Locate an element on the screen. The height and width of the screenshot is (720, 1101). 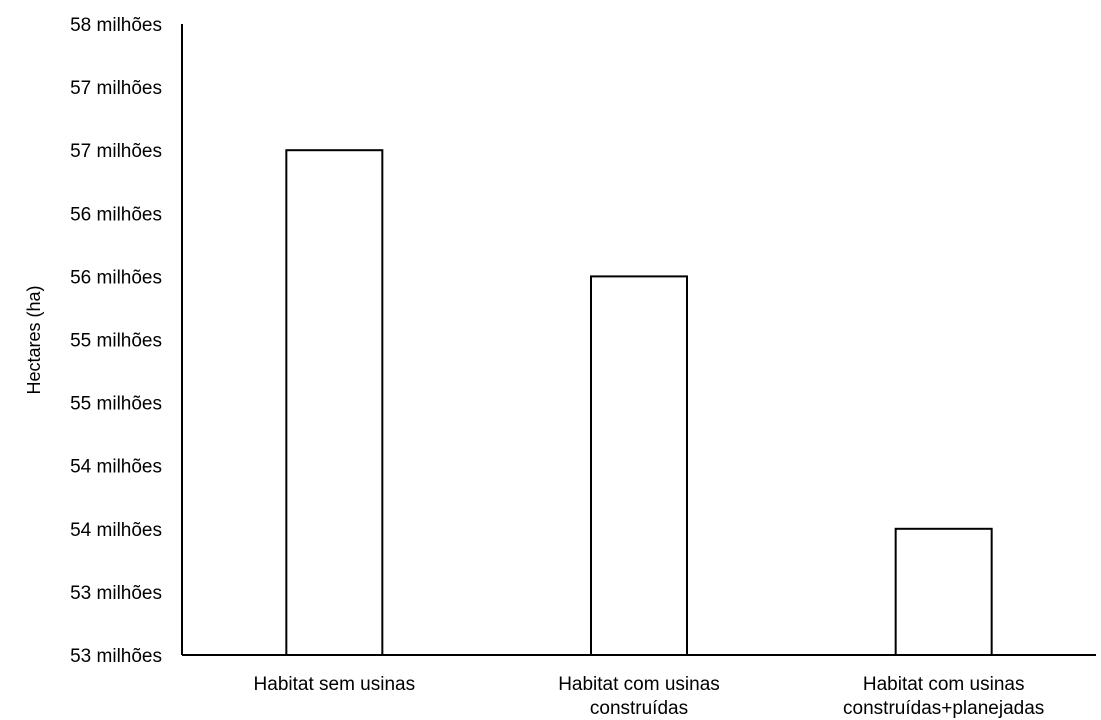
category-label: construídas+planejadas is located at coordinates (943, 708).